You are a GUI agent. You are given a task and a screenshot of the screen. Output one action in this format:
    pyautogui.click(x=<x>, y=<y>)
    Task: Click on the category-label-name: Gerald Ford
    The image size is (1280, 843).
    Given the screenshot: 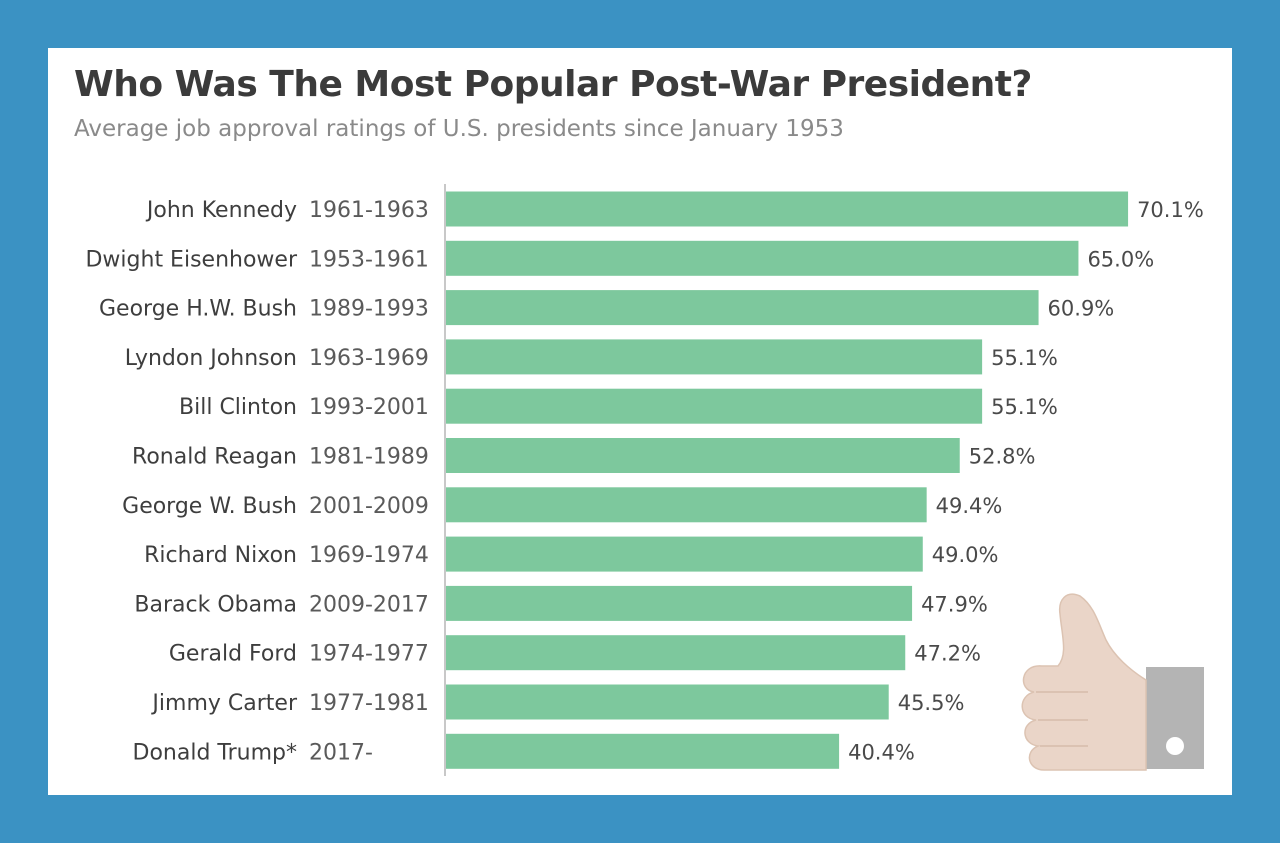 What is the action you would take?
    pyautogui.click(x=233, y=654)
    